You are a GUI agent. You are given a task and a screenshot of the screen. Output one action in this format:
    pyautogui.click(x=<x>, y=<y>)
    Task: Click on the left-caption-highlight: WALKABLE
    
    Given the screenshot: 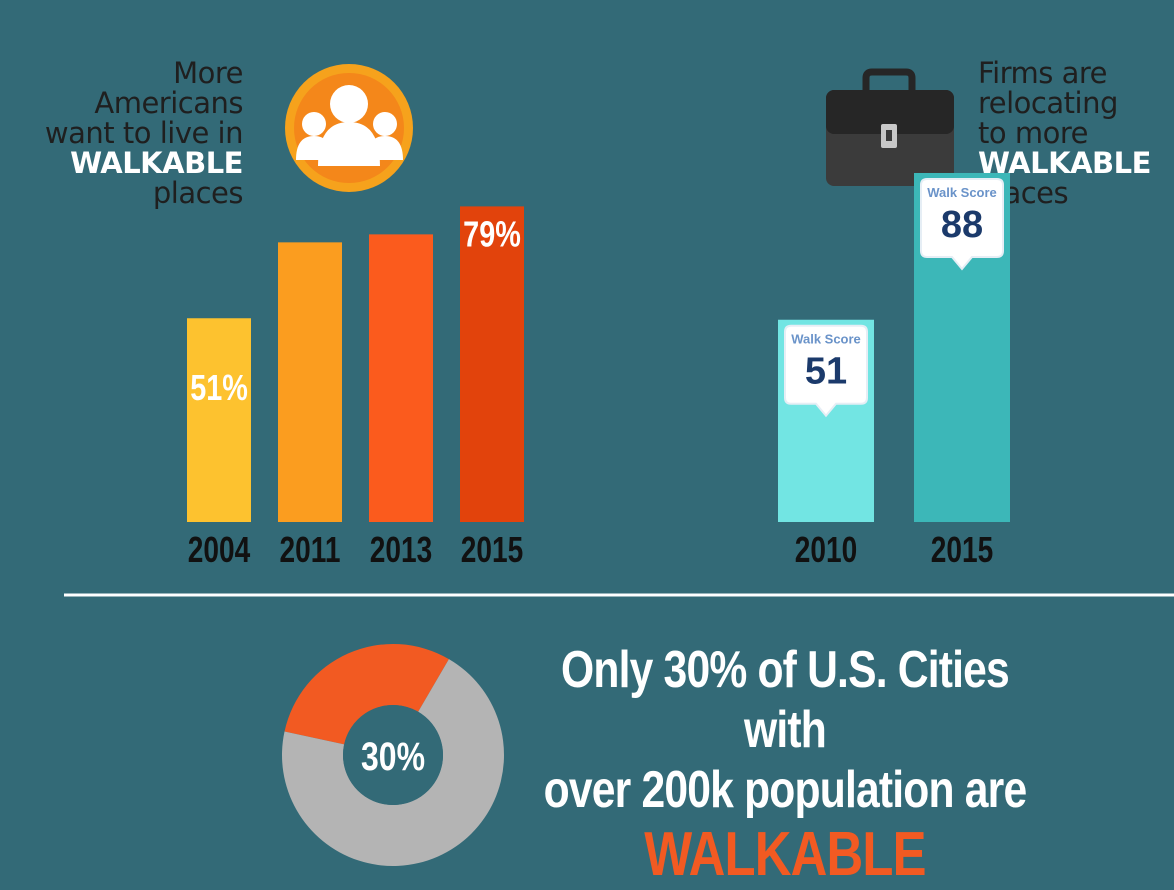 What is the action you would take?
    pyautogui.click(x=156, y=163)
    